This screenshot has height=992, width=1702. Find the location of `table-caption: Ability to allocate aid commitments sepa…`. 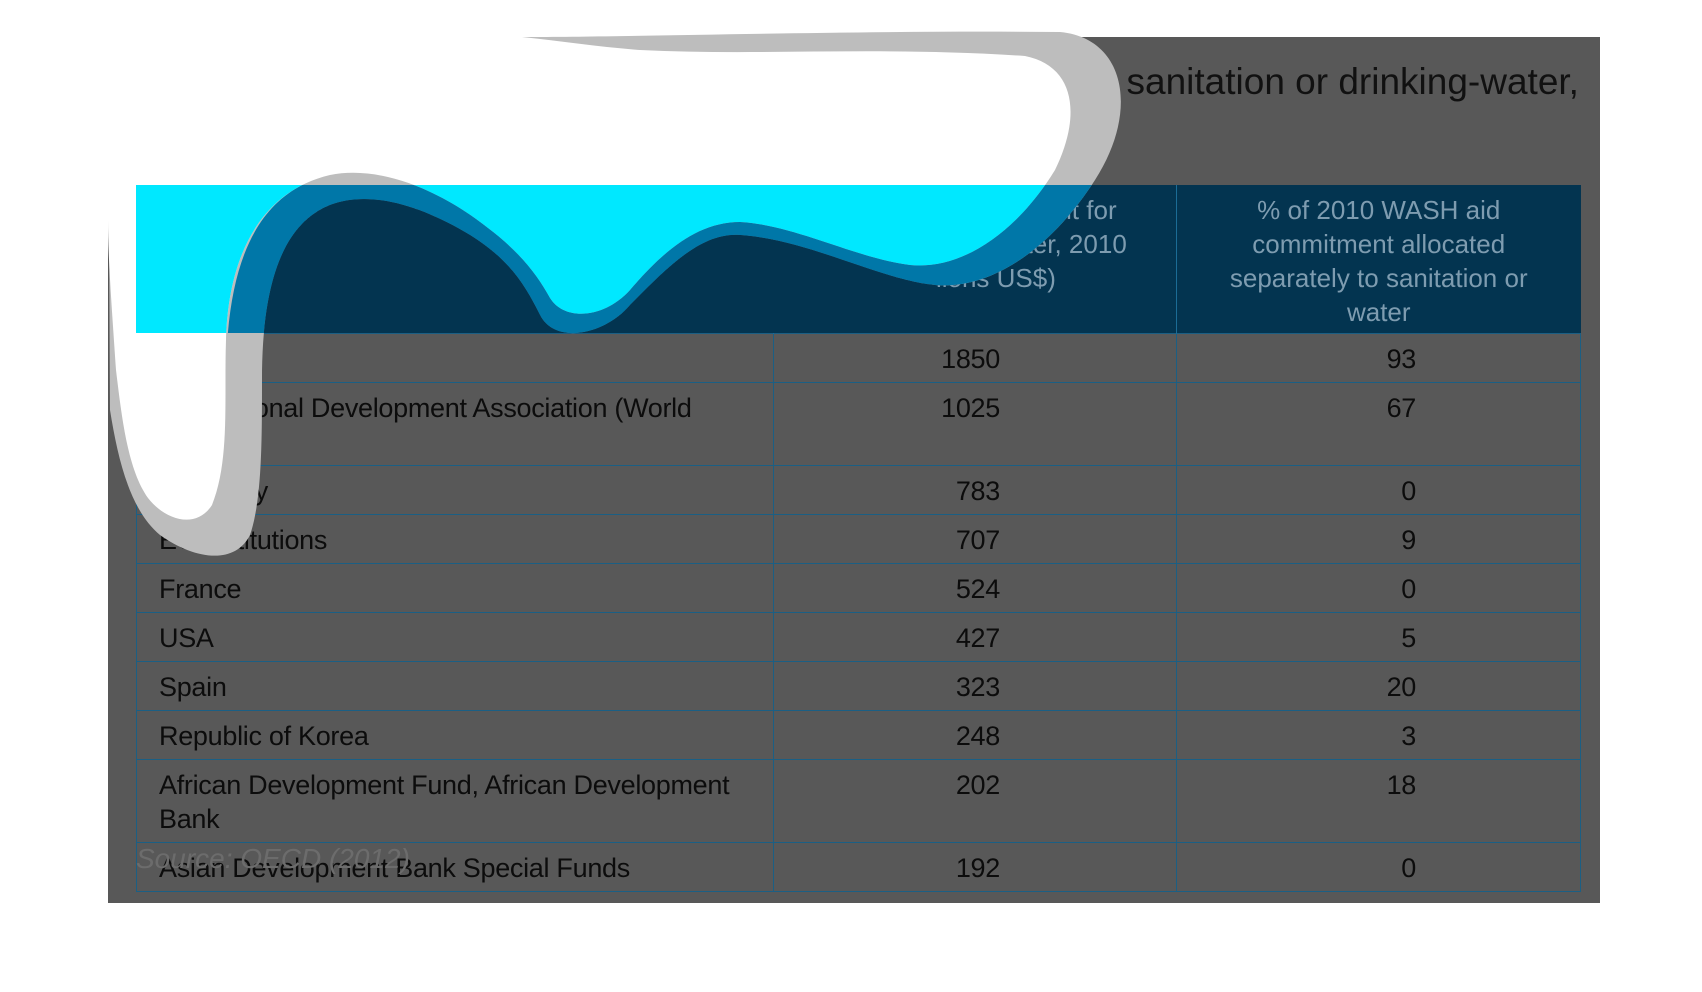

table-caption: Ability to allocate aid commitments sepa… is located at coordinates (857, 105).